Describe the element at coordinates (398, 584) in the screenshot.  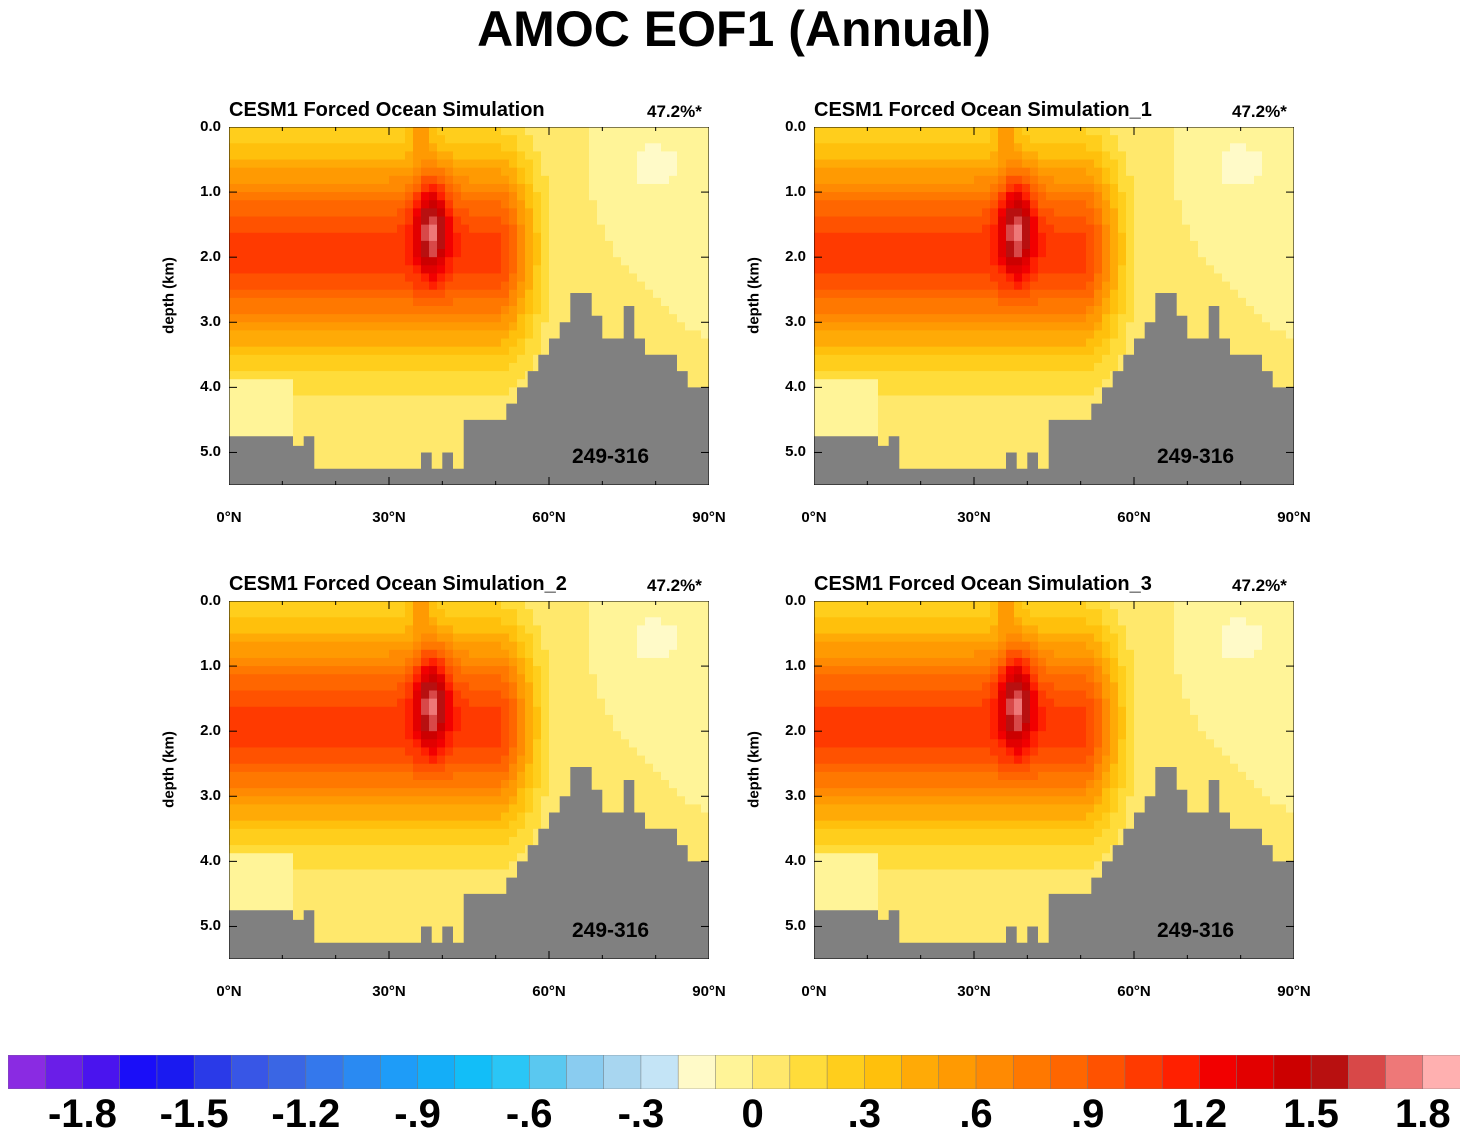
I see `panel-title: CESM1 Forced Ocean Simulation_2` at that location.